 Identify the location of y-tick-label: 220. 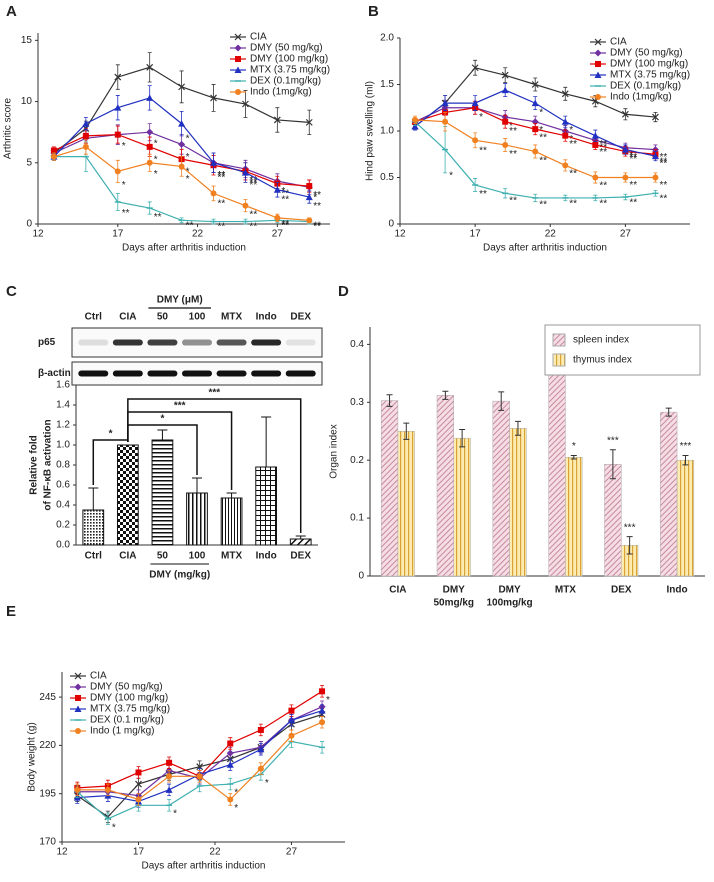
(47, 745).